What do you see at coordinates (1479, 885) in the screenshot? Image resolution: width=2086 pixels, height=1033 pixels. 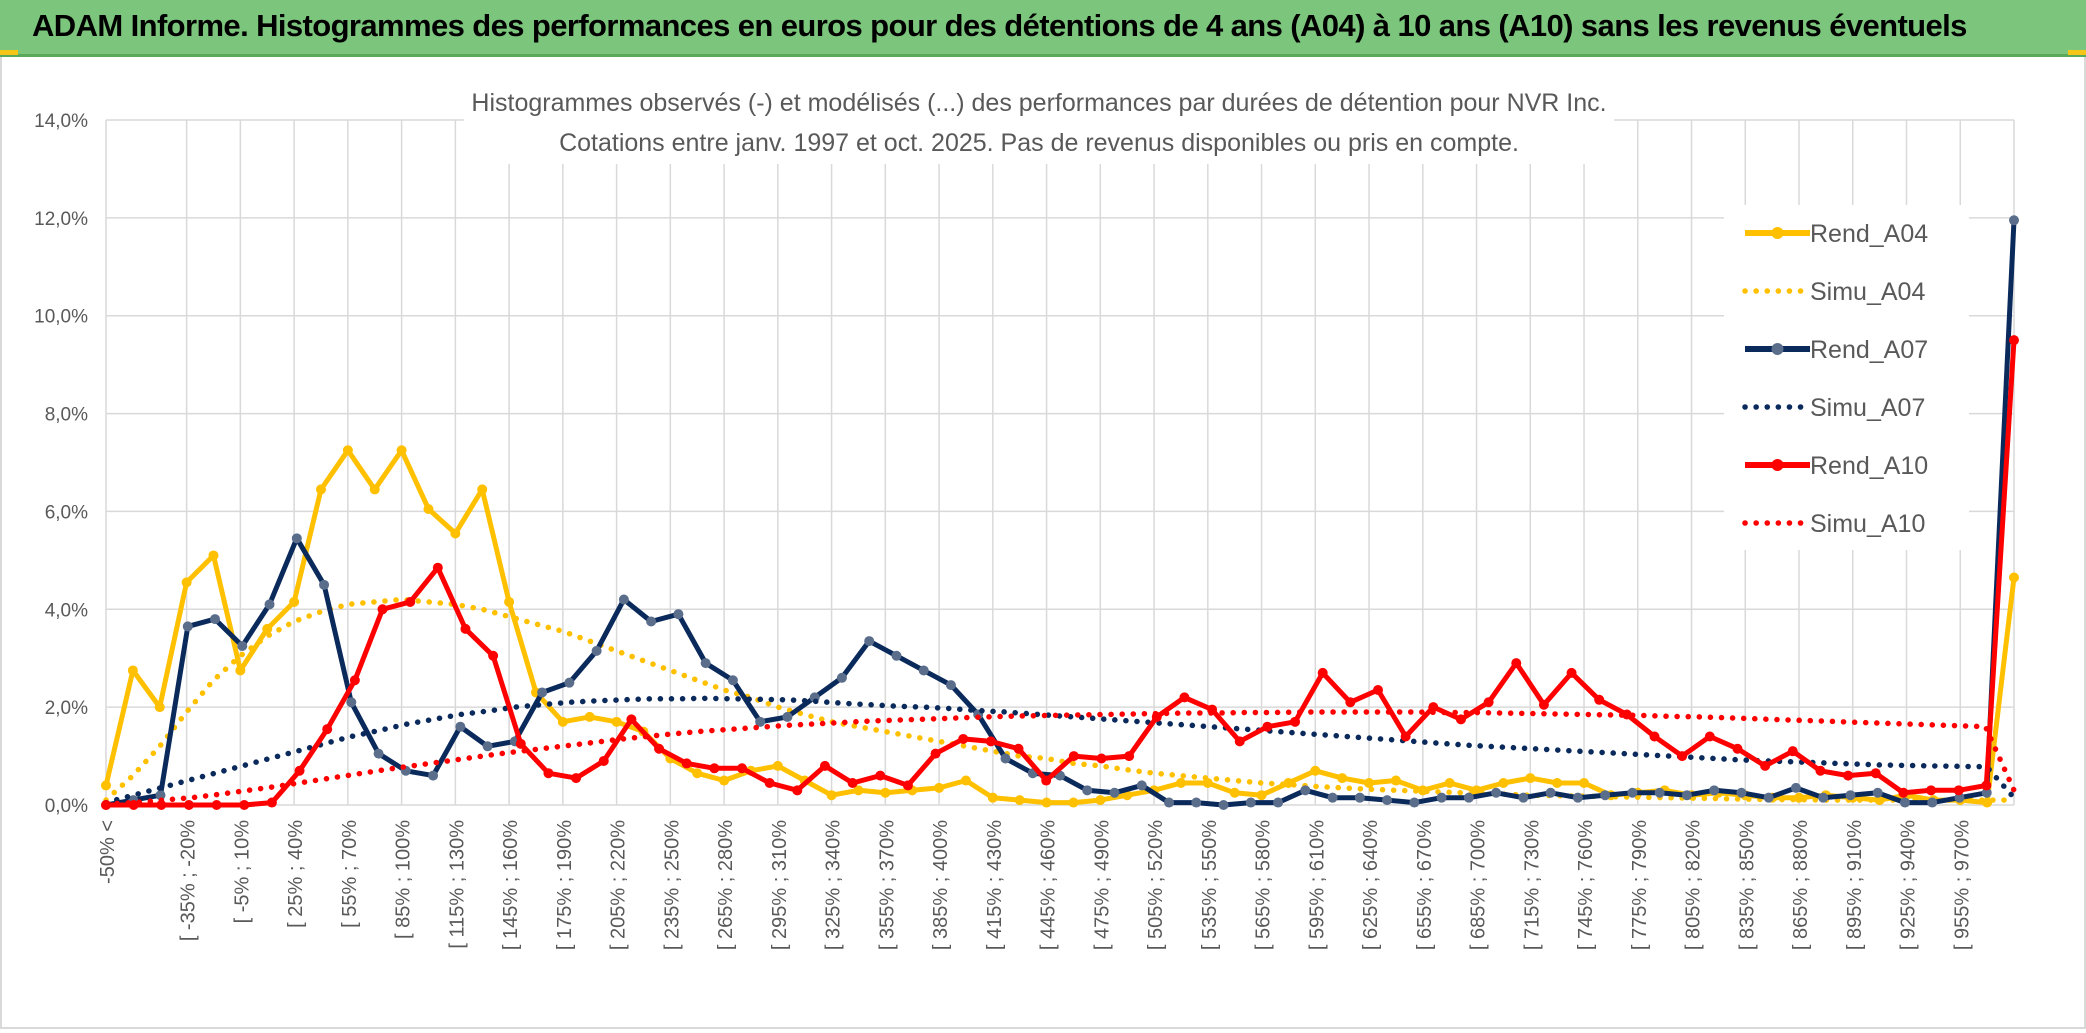 I see `x-tick-label: [ 685% ; 700%` at bounding box center [1479, 885].